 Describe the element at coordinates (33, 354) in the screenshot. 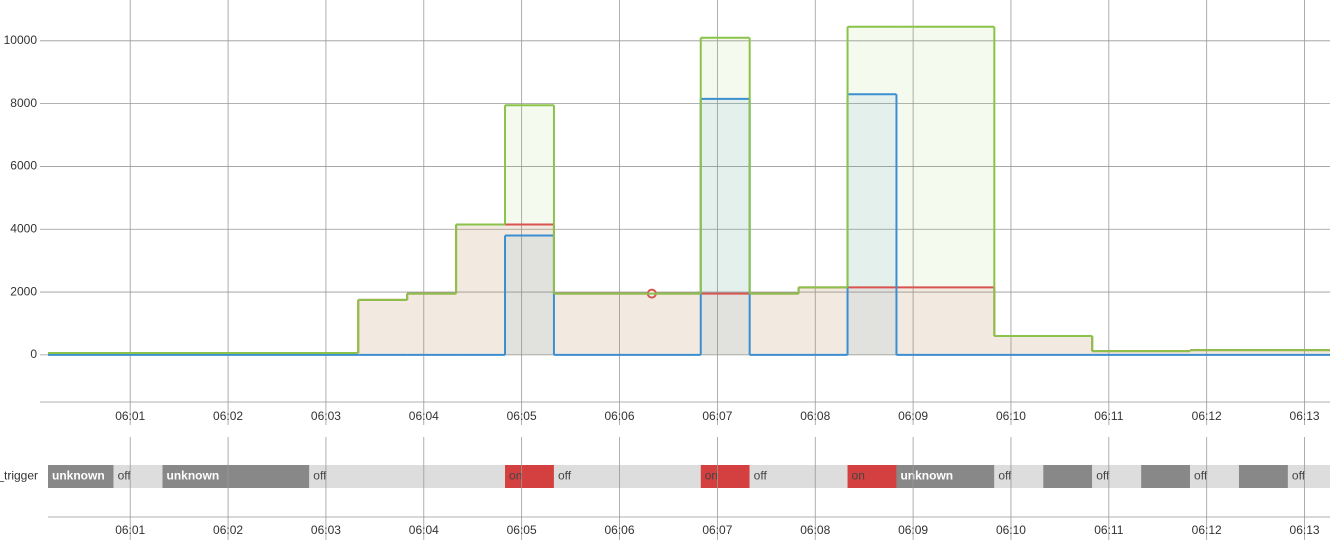

I see `y-tick-label: 0` at that location.